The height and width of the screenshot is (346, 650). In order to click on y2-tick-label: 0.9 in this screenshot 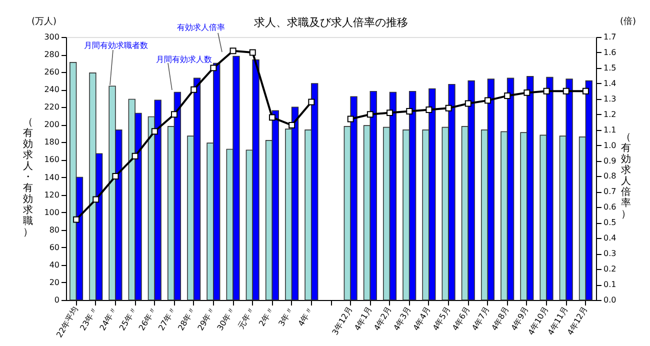, I will do `click(610, 161)`.